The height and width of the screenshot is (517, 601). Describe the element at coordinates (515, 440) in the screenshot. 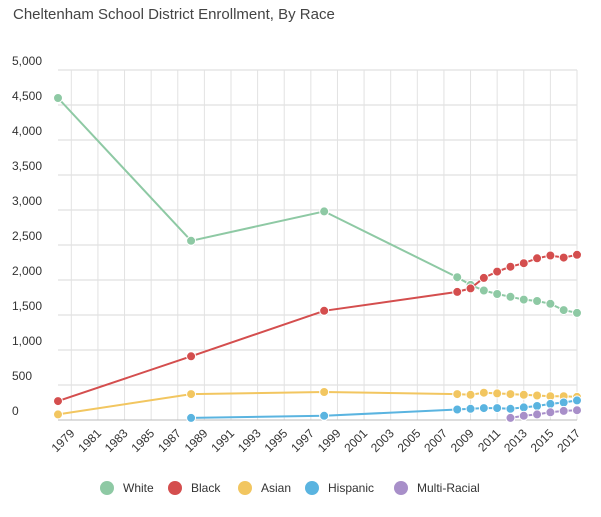

I see `x-tick-label: 2013` at that location.